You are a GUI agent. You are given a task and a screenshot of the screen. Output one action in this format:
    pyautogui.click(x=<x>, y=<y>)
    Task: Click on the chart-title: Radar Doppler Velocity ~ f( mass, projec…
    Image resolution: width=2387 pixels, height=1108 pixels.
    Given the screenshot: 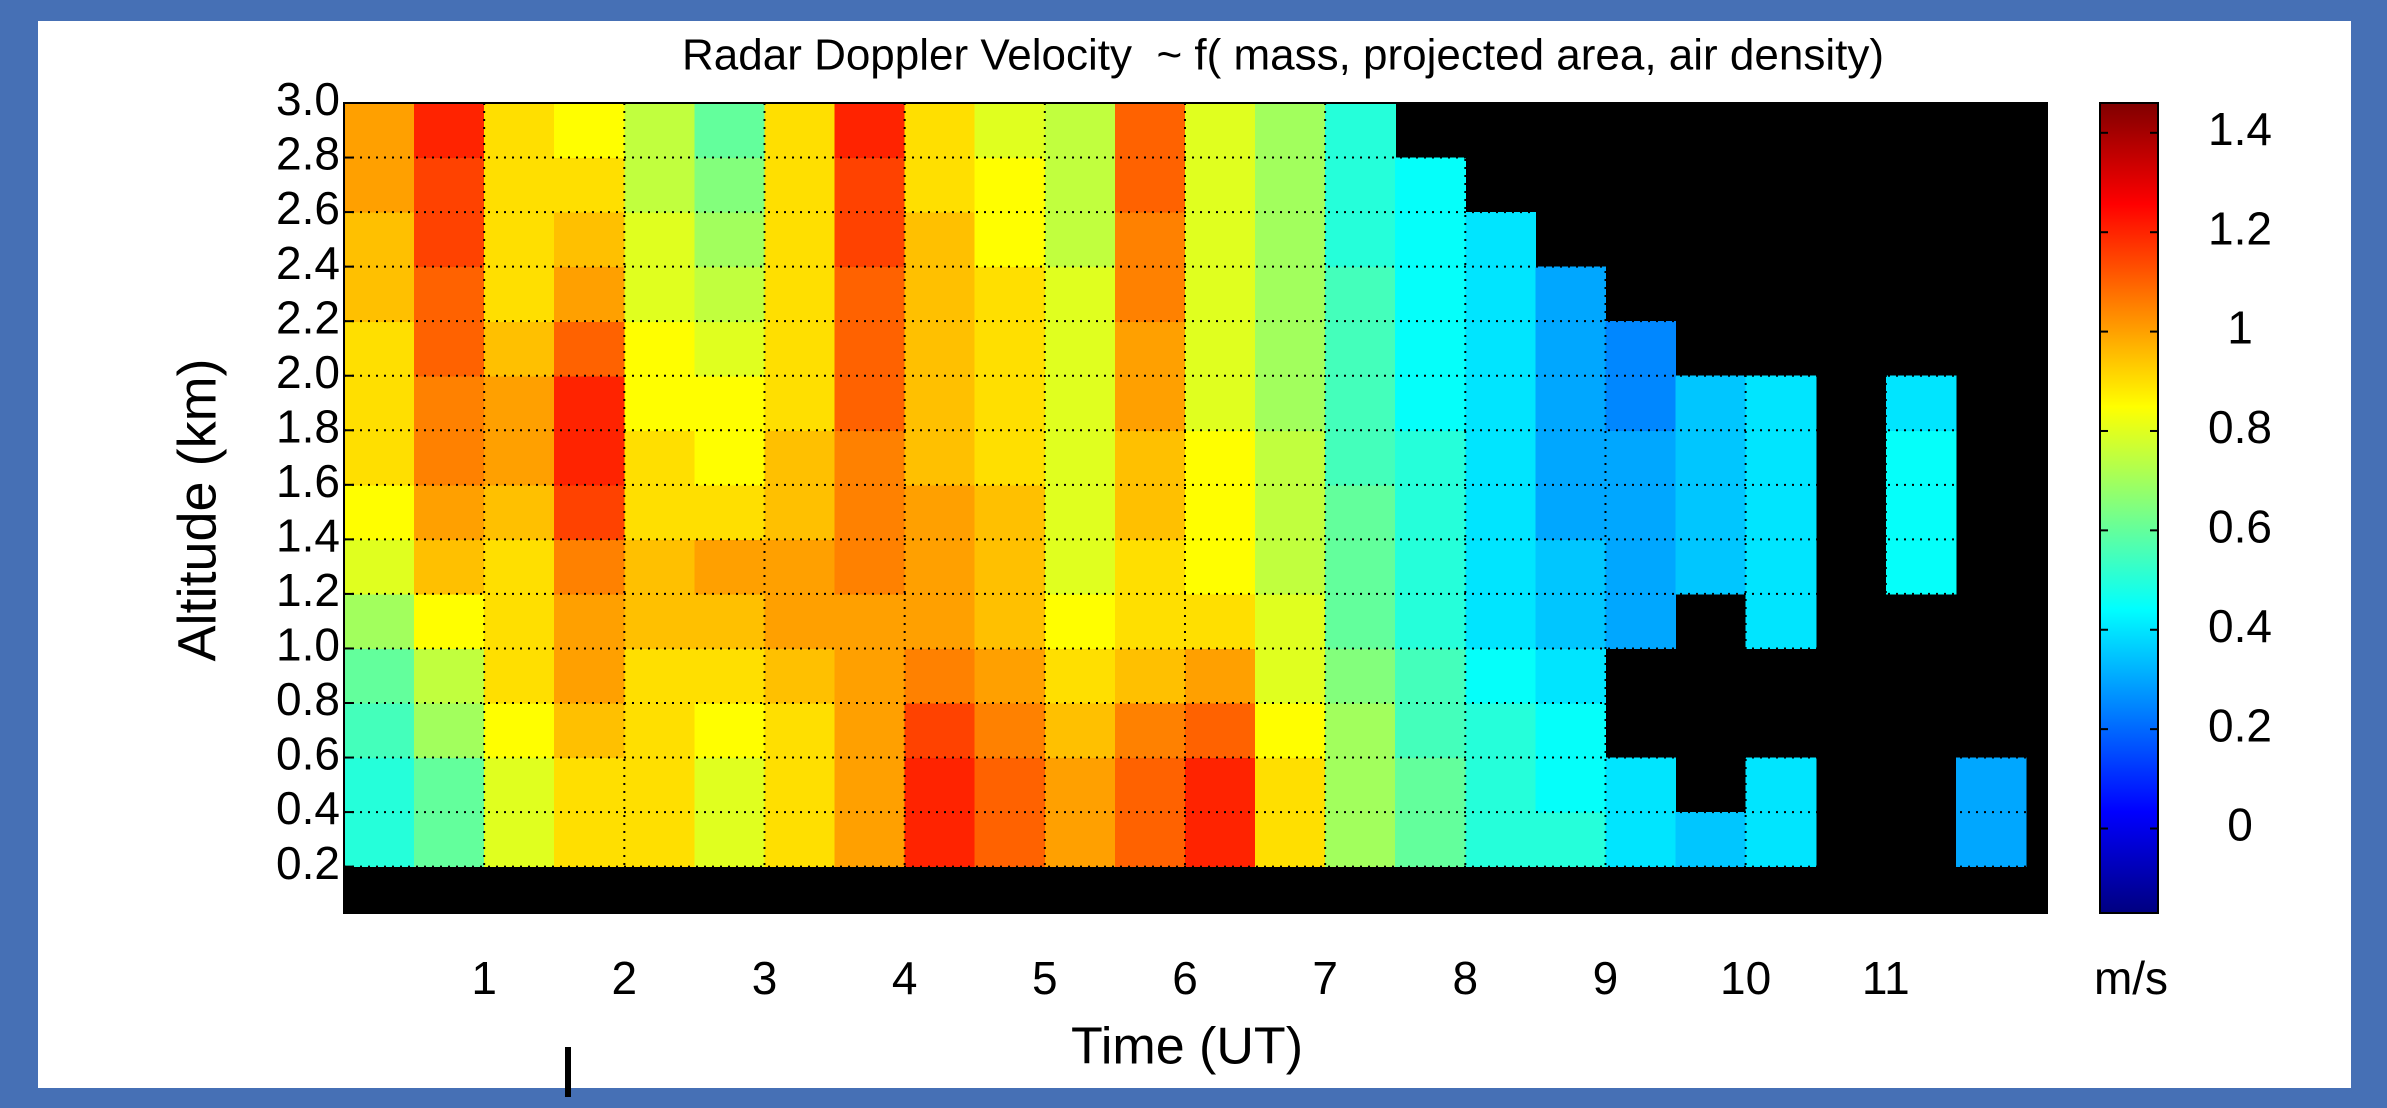 What is the action you would take?
    pyautogui.click(x=1283, y=55)
    